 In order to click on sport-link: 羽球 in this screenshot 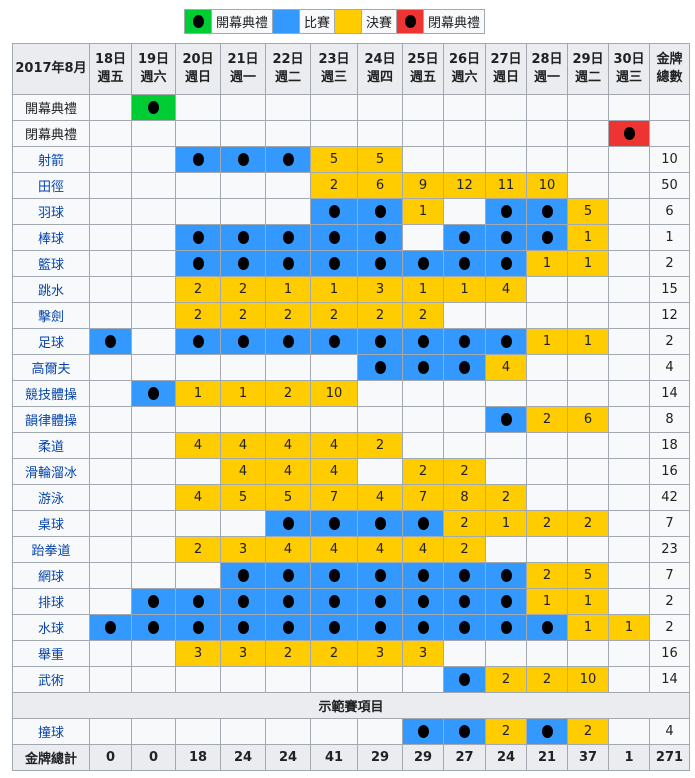, I will do `click(51, 211)`.